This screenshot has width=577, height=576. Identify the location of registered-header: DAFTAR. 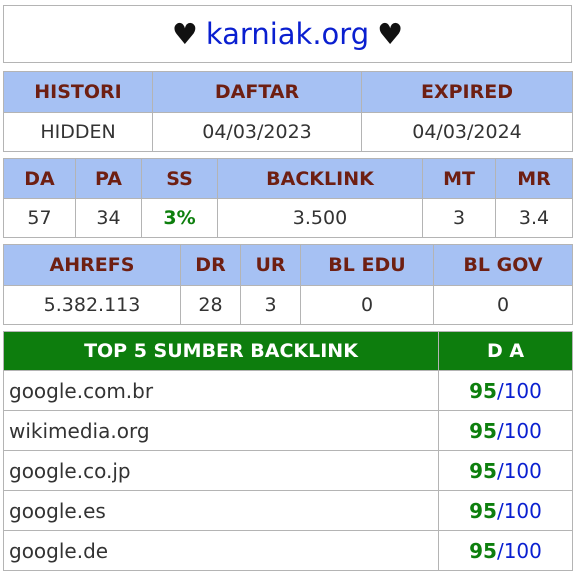
(257, 92).